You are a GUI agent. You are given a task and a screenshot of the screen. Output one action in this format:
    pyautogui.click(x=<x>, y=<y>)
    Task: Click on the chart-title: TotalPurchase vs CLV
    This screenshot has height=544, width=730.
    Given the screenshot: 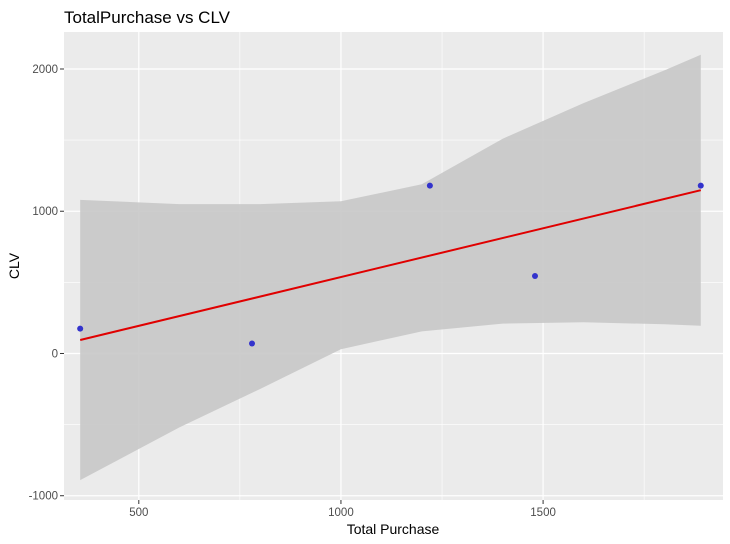 What is the action you would take?
    pyautogui.click(x=147, y=17)
    